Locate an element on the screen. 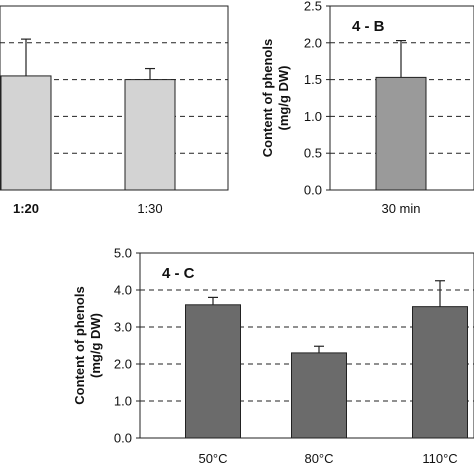 Image resolution: width=474 pixels, height=474 pixels. panel-label: 4 - C is located at coordinates (178, 273).